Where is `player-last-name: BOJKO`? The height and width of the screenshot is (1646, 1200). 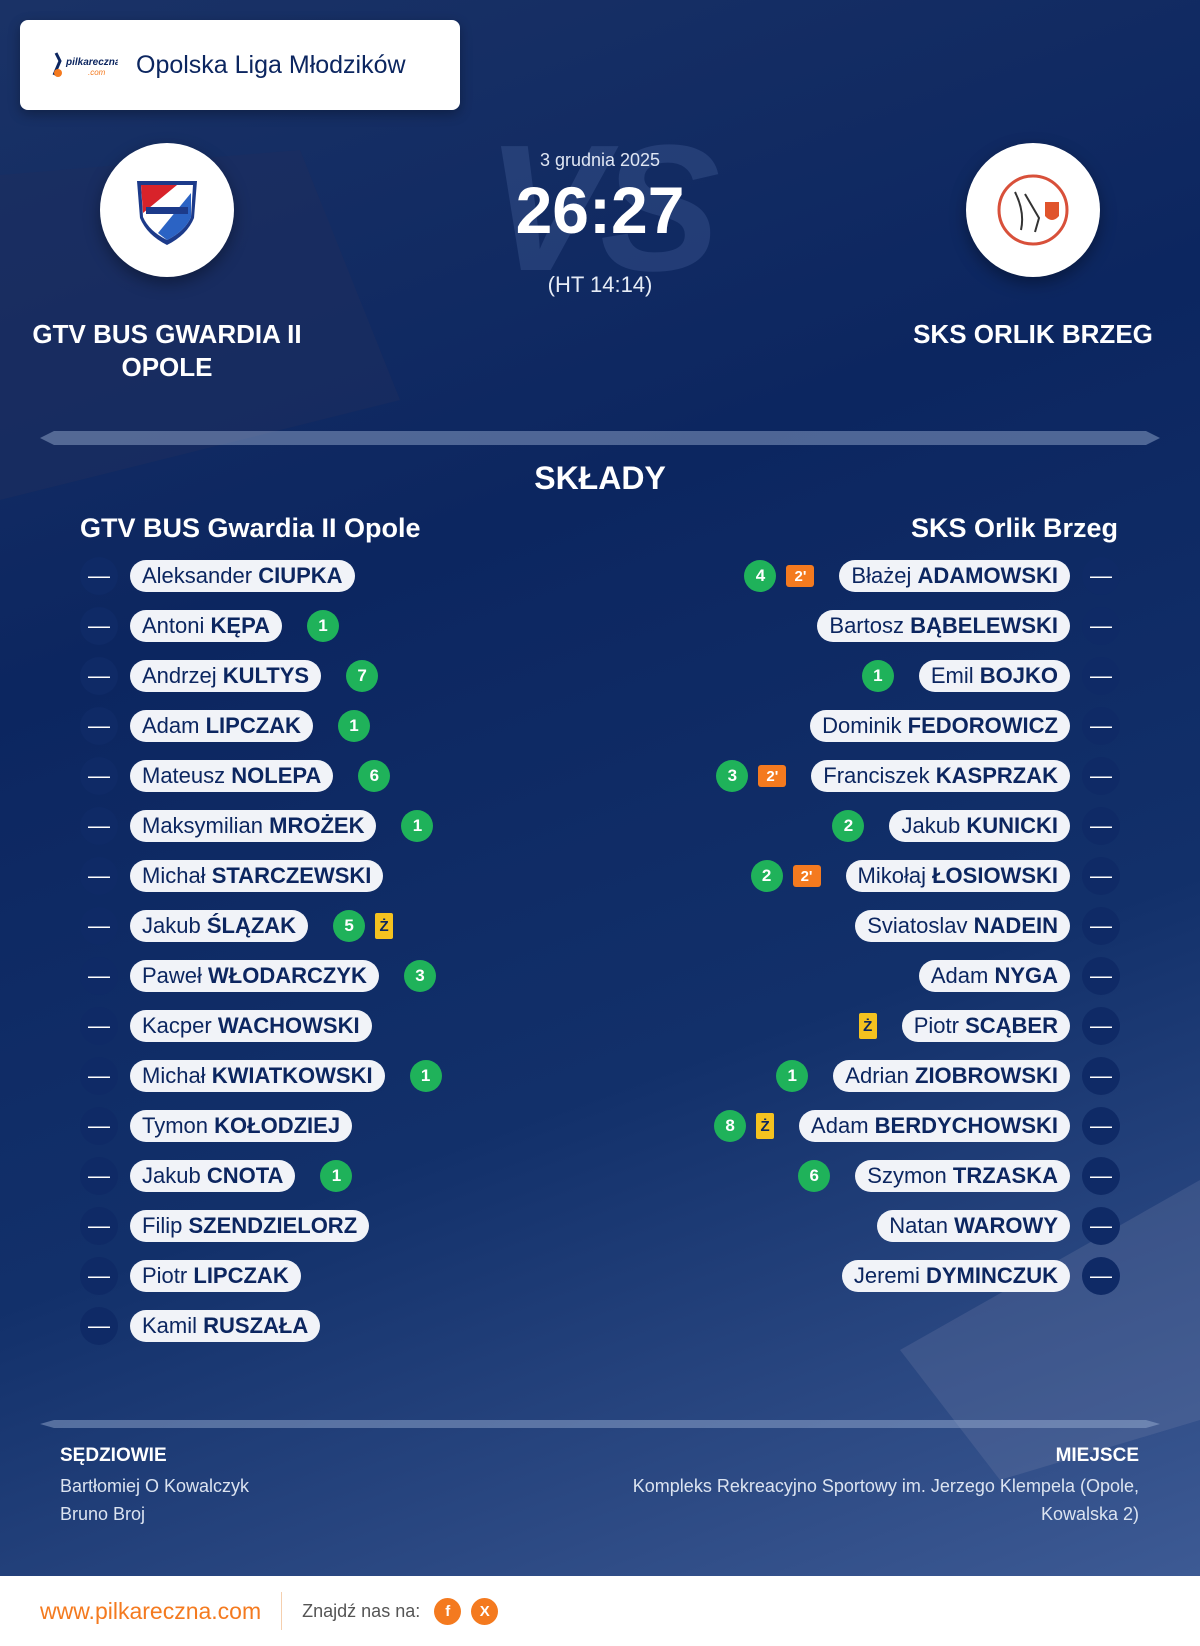
player-last-name: BOJKO is located at coordinates (1018, 675).